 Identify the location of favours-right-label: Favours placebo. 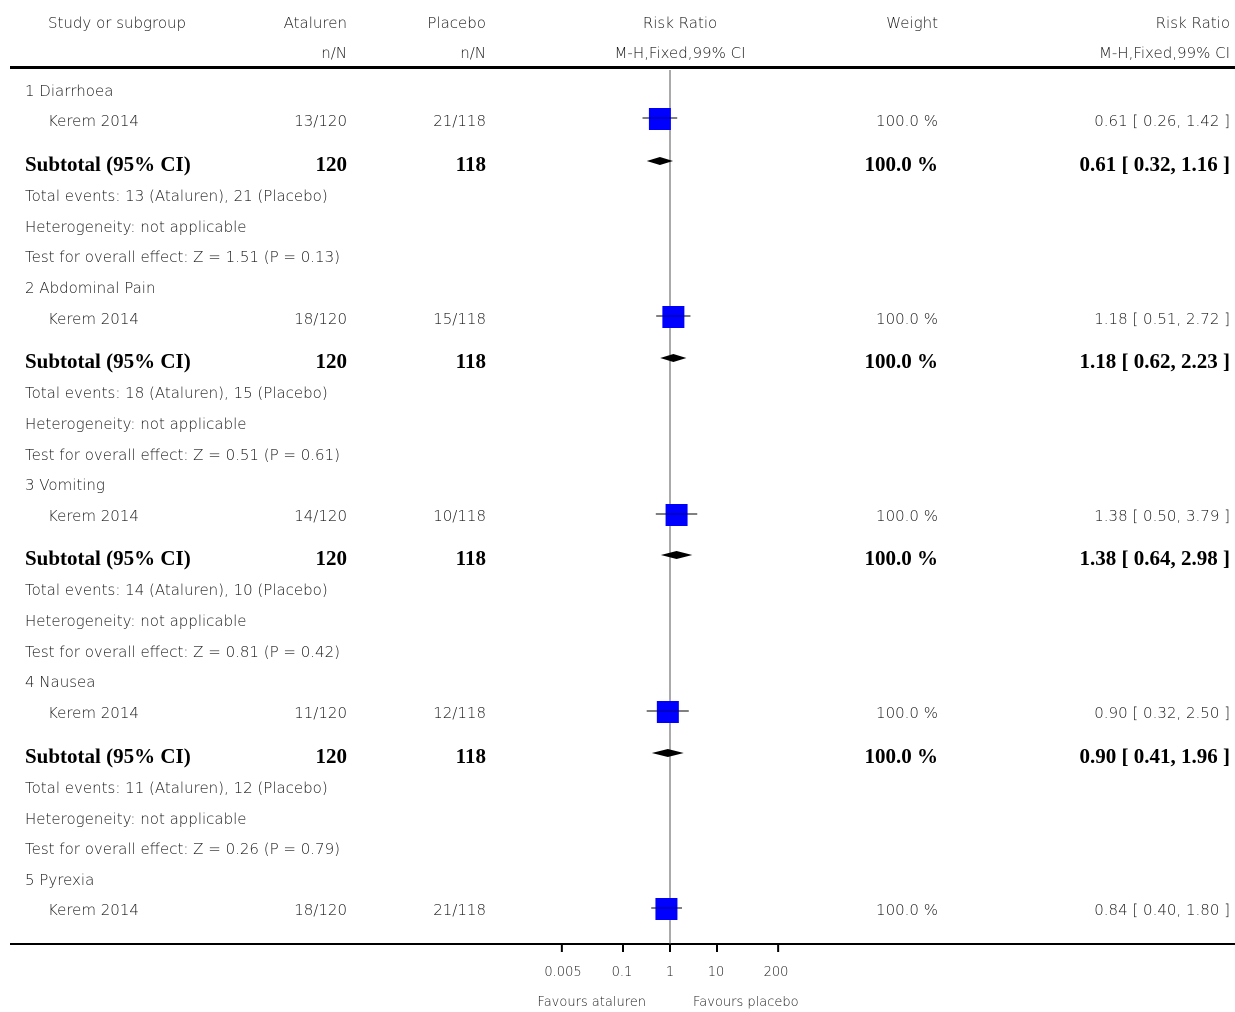
(746, 1002).